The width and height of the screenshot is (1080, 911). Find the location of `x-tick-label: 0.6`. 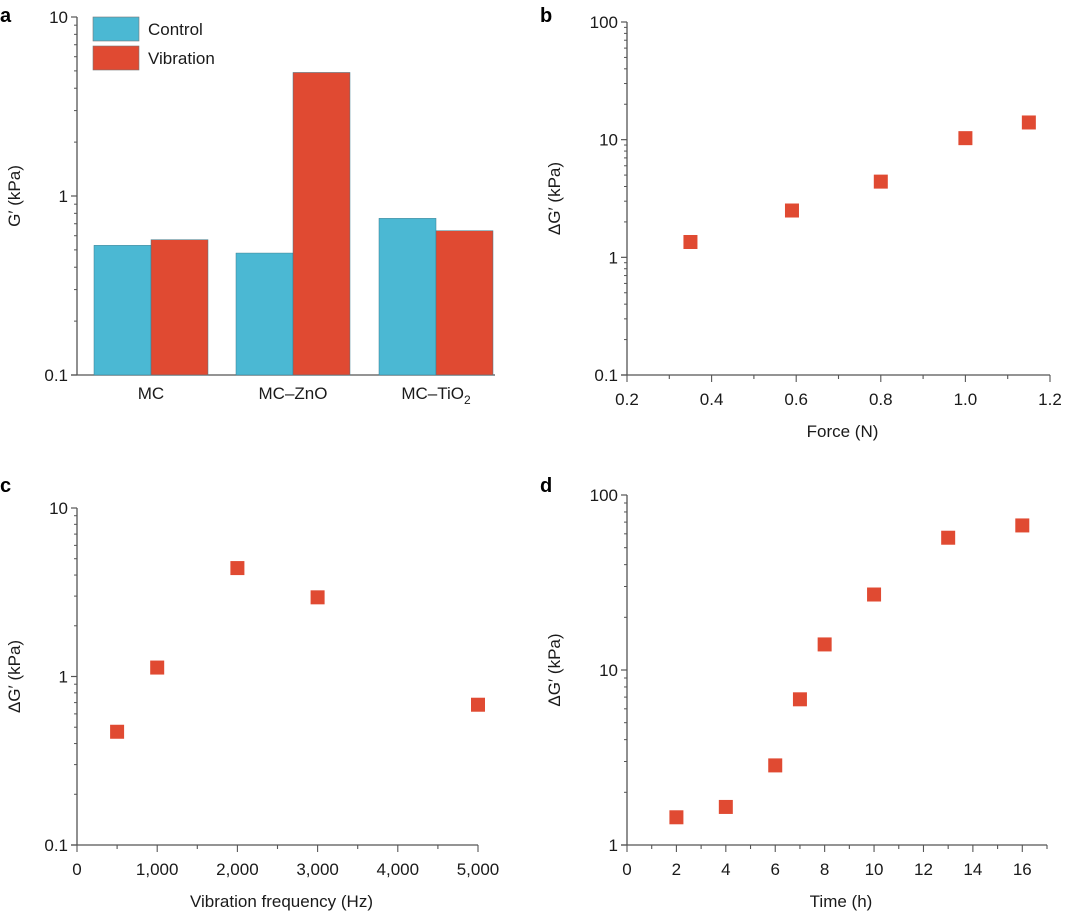

x-tick-label: 0.6 is located at coordinates (796, 399).